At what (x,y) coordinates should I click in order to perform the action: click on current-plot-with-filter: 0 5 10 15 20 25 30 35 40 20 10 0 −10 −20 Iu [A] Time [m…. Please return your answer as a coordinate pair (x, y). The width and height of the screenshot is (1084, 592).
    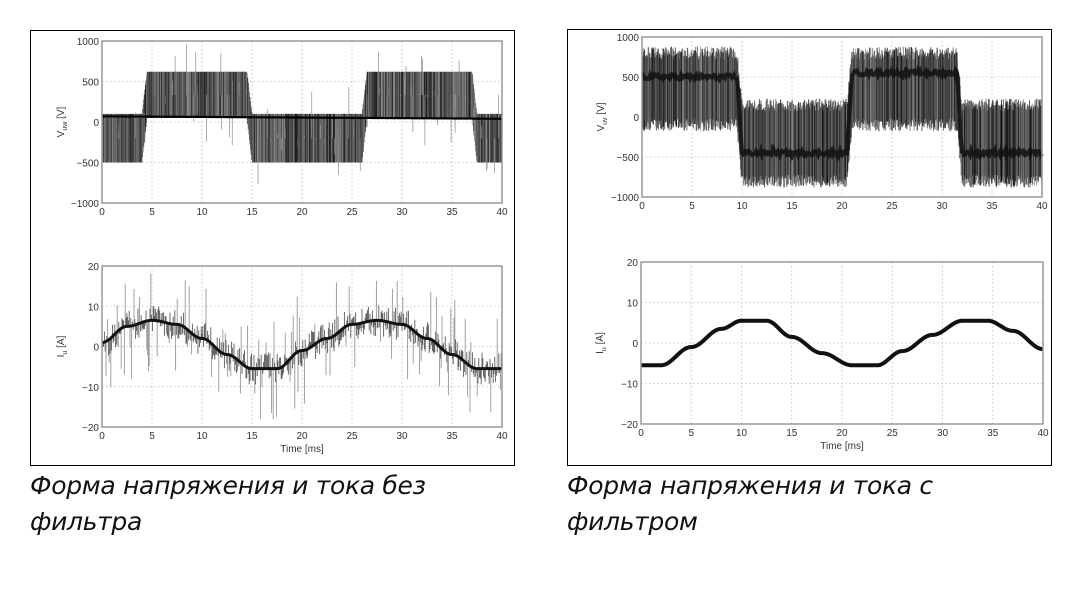
    Looking at the image, I should click on (822, 355).